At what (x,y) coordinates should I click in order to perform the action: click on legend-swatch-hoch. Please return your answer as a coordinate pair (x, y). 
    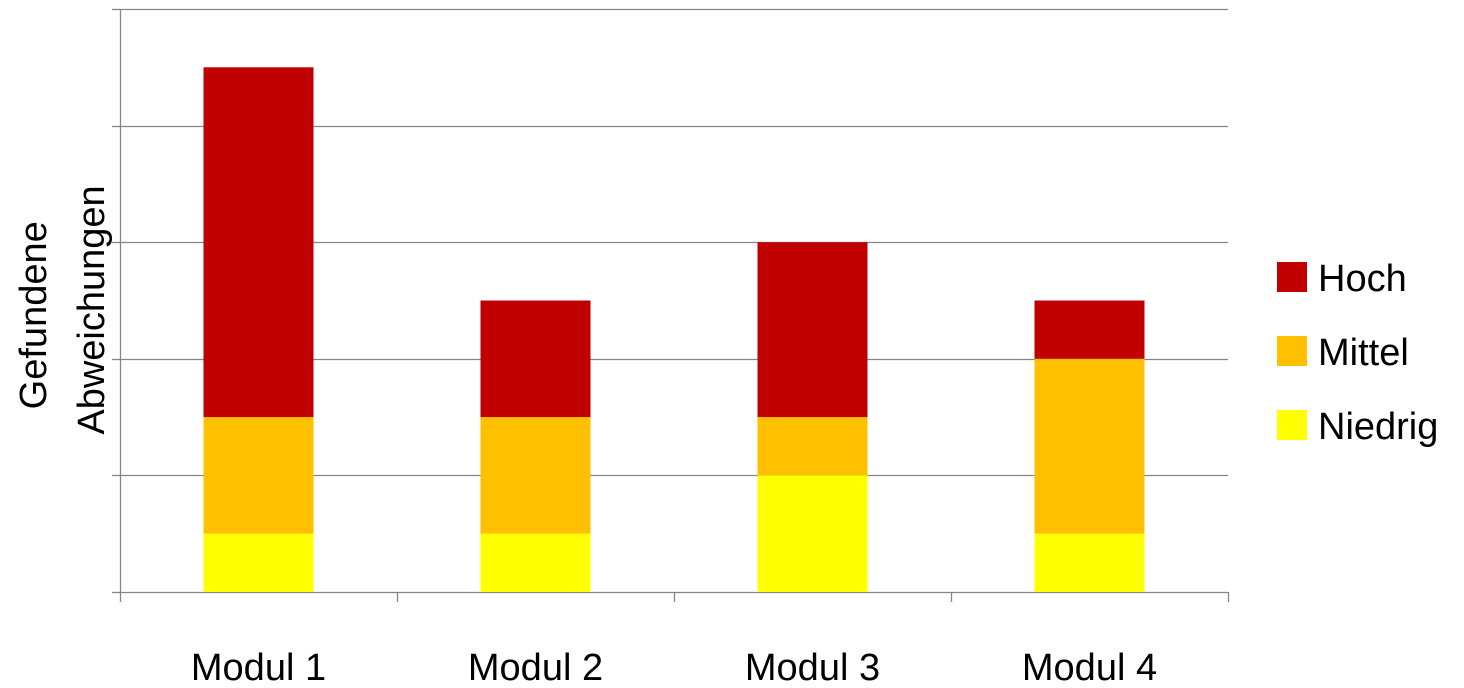
    Looking at the image, I should click on (1292, 277).